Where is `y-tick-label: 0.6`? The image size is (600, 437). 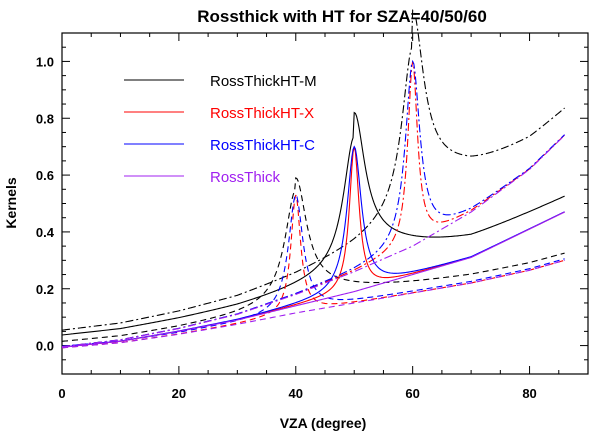 y-tick-label: 0.6 is located at coordinates (45, 175).